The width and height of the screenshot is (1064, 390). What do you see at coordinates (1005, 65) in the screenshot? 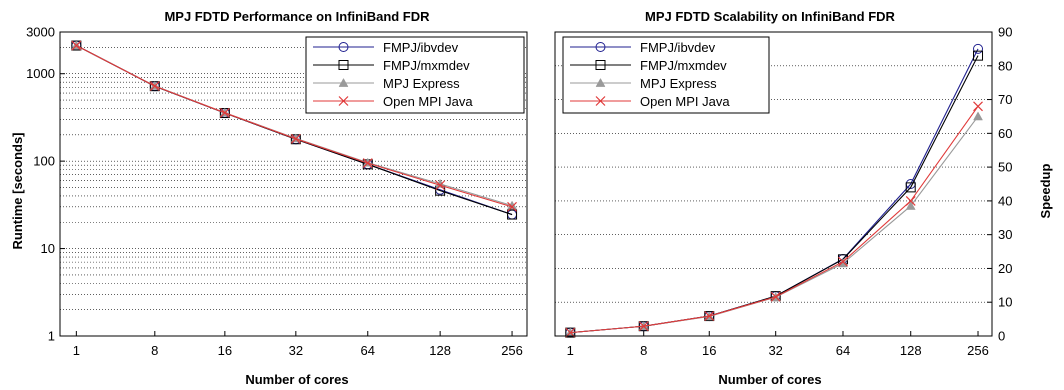
I see `y-tick-label: 80` at bounding box center [1005, 65].